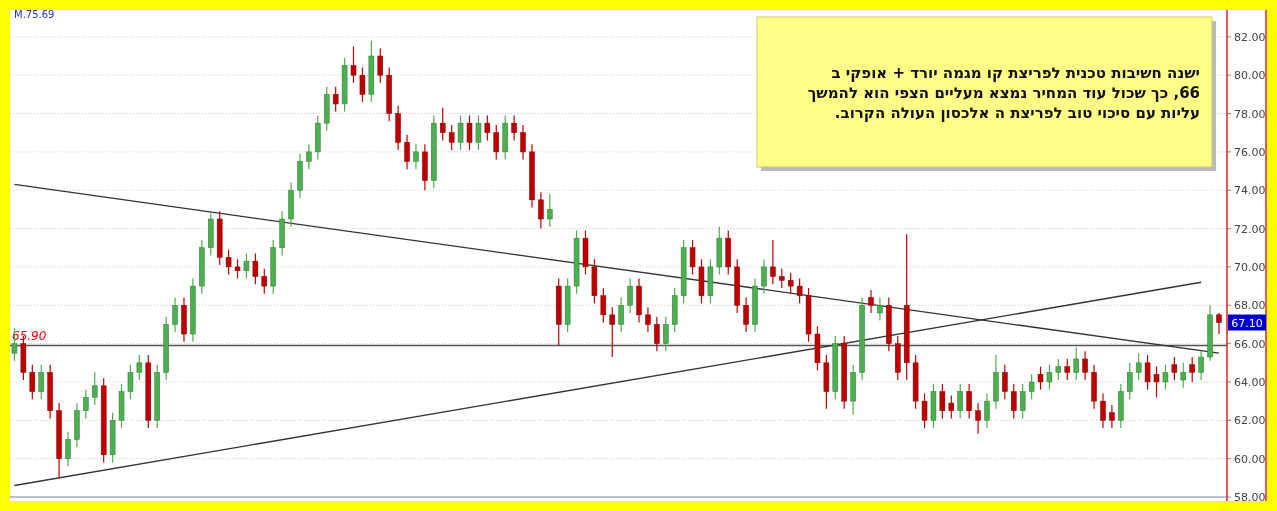  Describe the element at coordinates (1250, 152) in the screenshot. I see `y-tick-label: 76.00` at that location.